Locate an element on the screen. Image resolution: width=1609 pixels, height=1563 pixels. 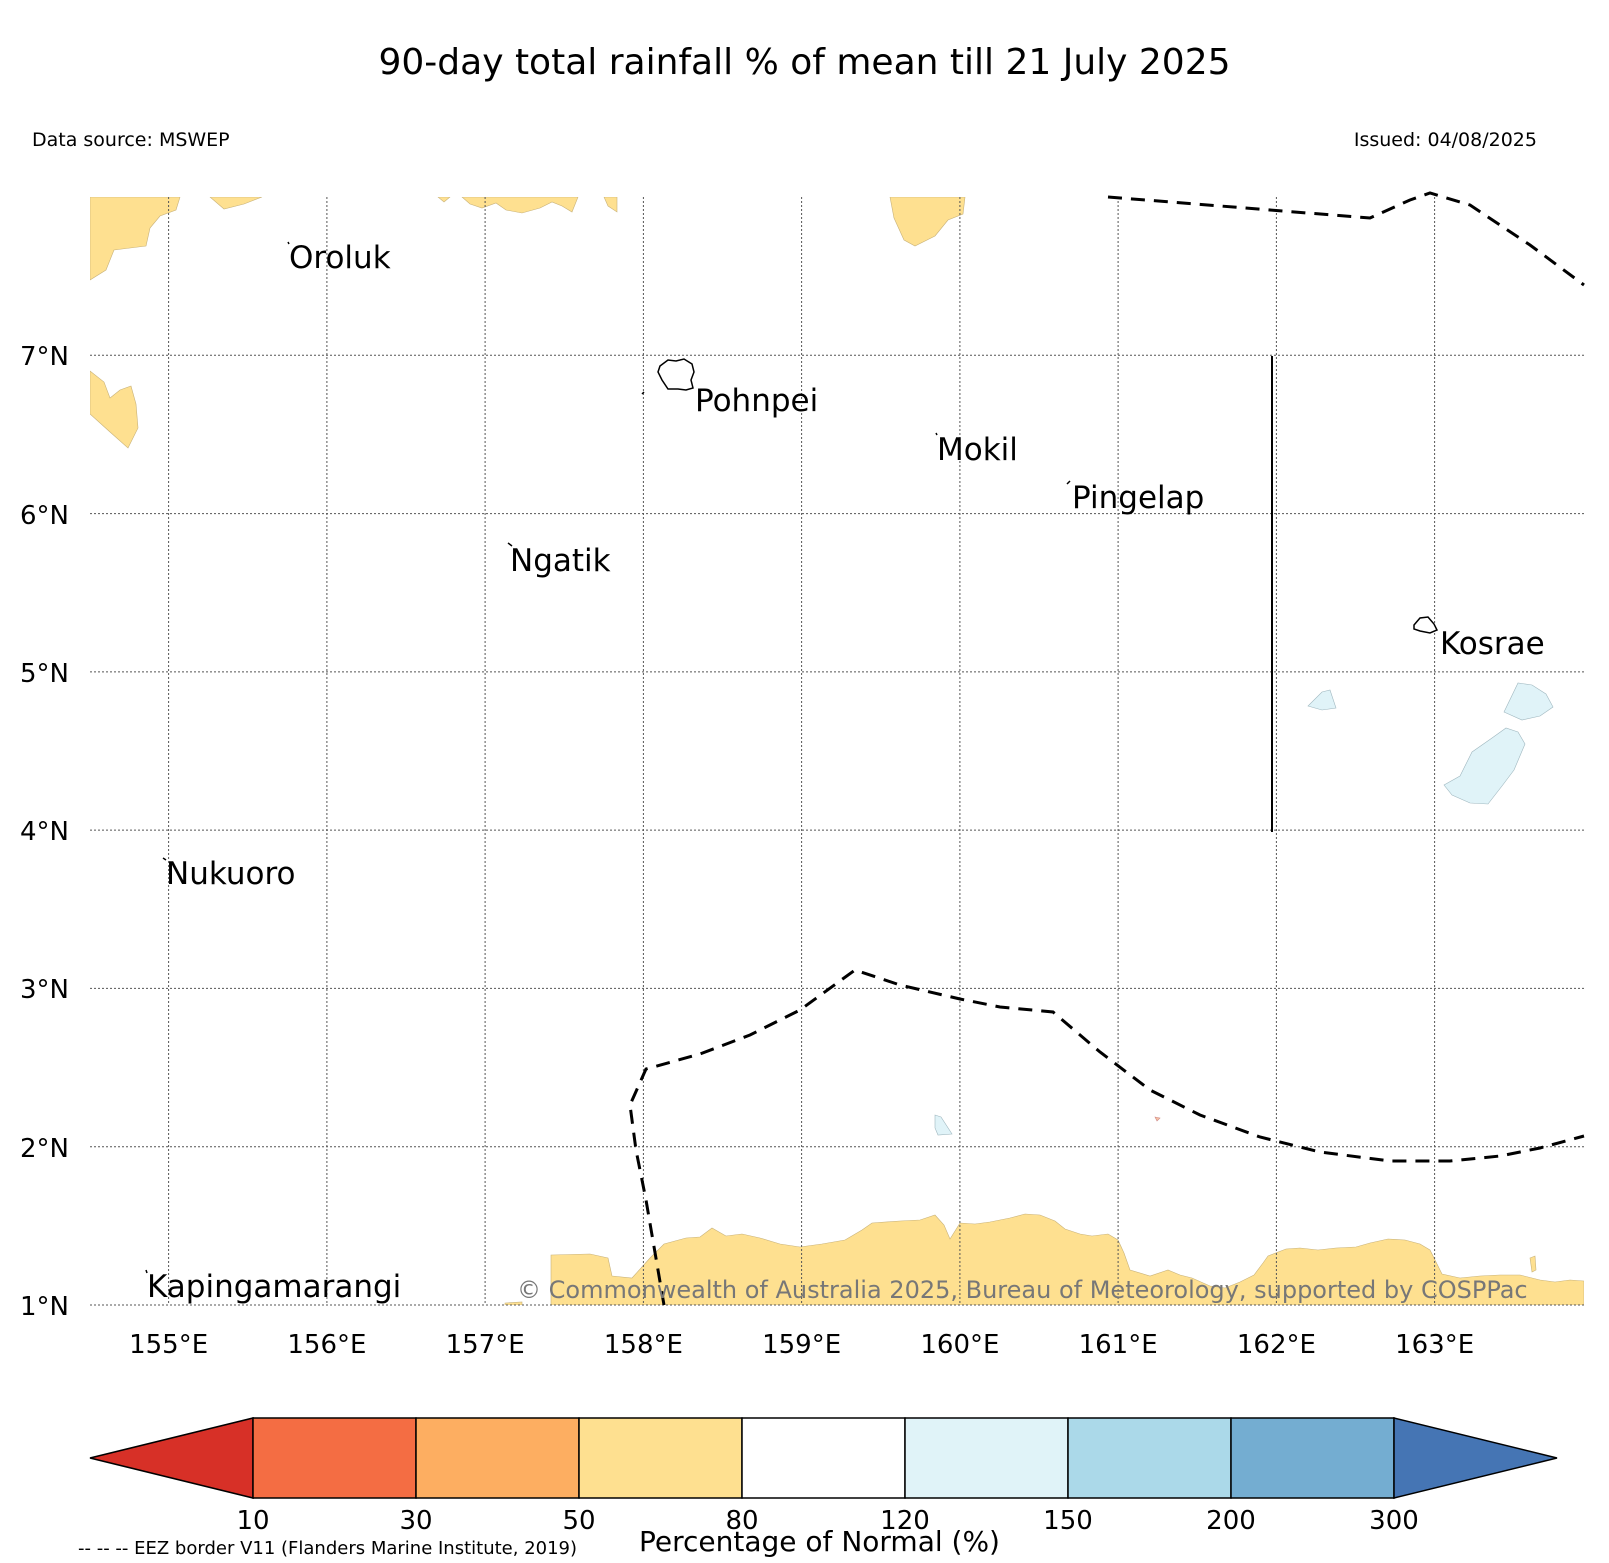
place-label-nukuoro: Nukuoro is located at coordinates (230, 874).